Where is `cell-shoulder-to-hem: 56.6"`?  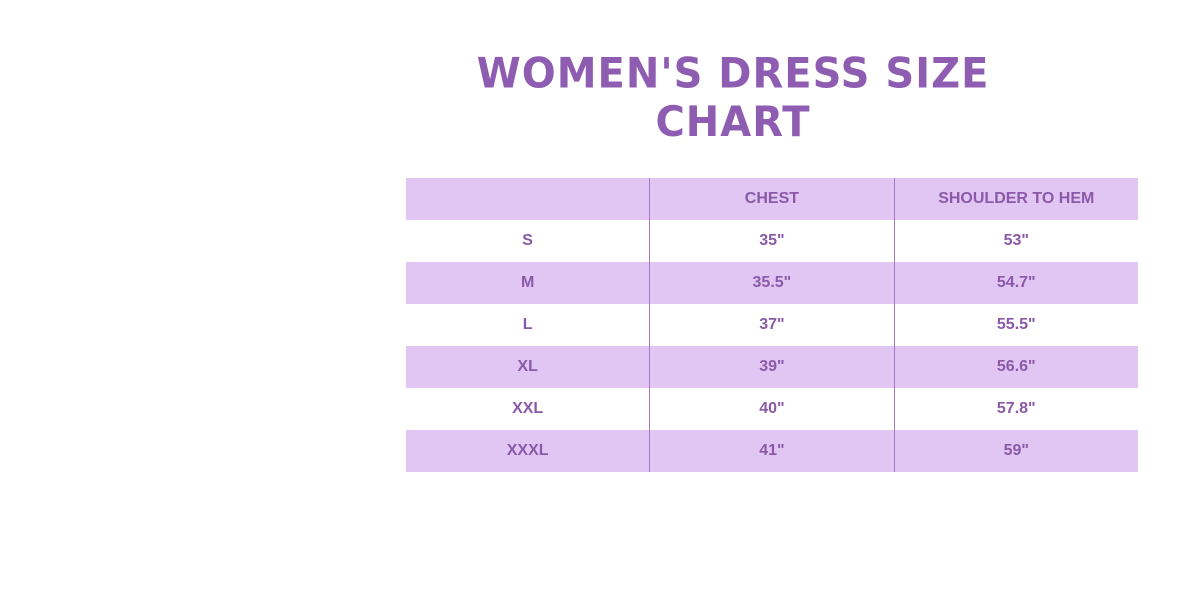
cell-shoulder-to-hem: 56.6" is located at coordinates (1015, 367).